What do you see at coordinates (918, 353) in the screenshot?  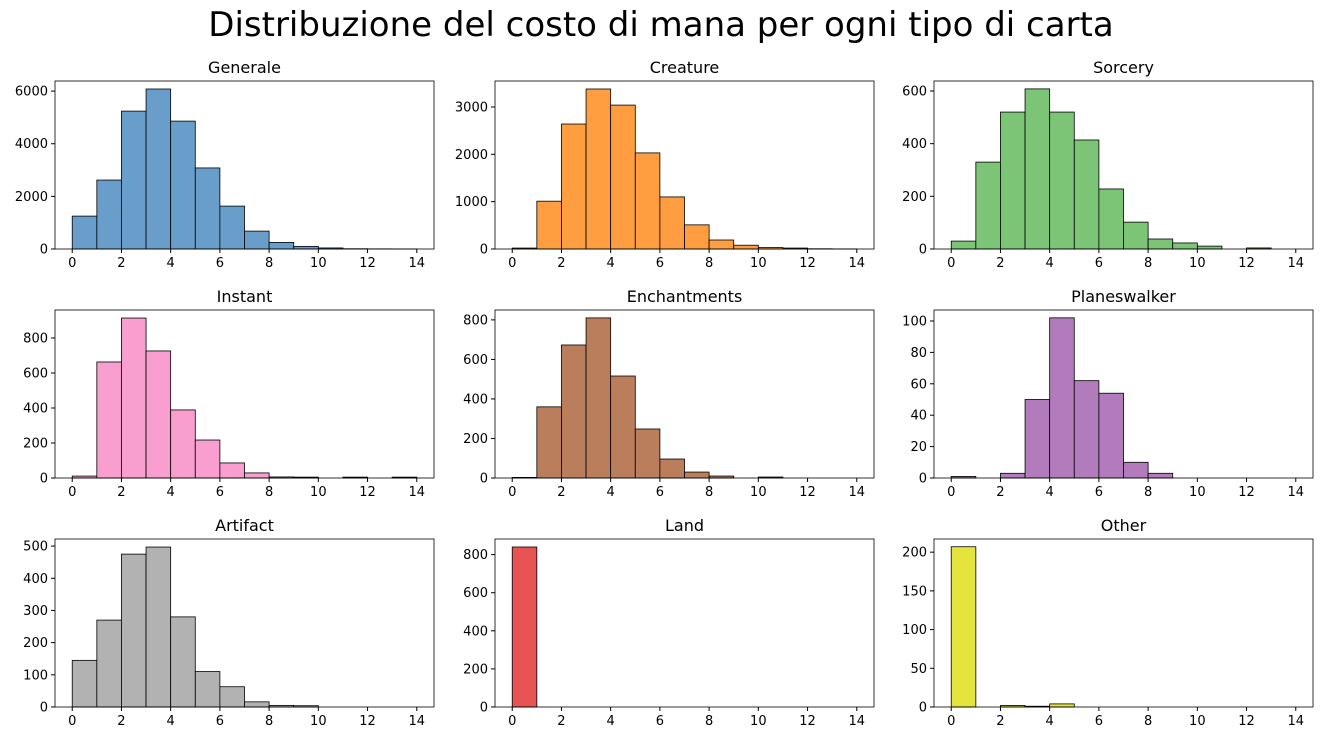 I see `y-tick-label: 80` at bounding box center [918, 353].